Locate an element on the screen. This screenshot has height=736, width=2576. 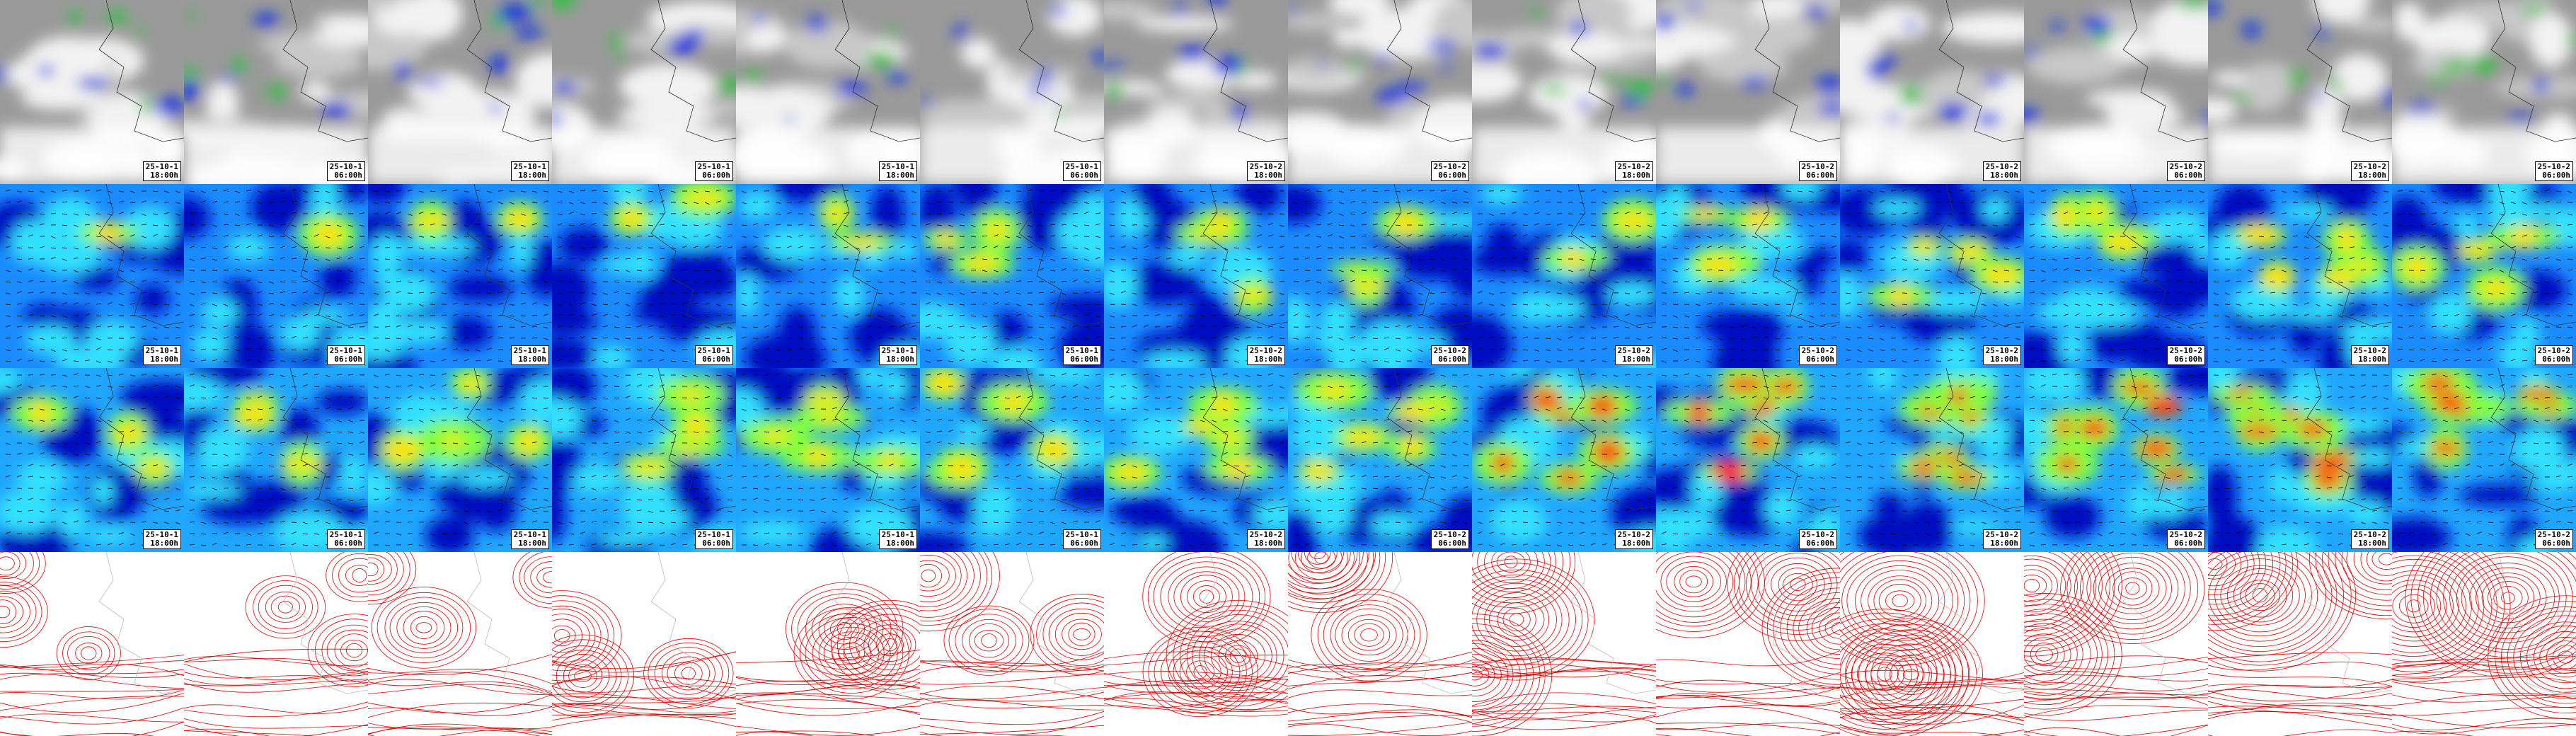
higher is located at coordinates (1633, 220).